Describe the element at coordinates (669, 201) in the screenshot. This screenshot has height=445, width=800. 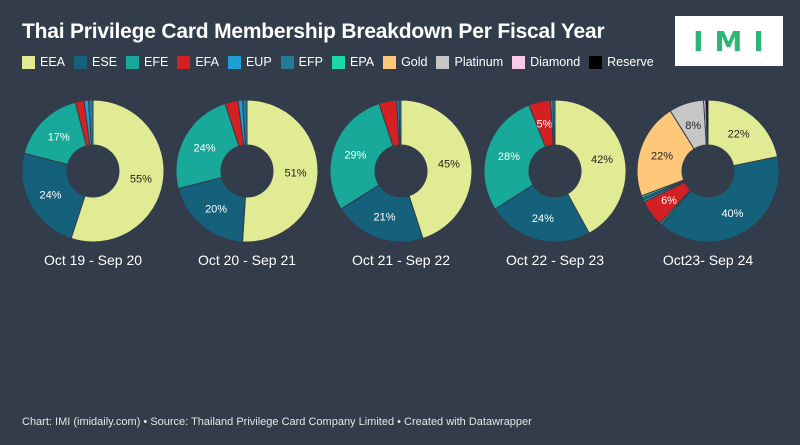
I see `data-label: 6%` at that location.